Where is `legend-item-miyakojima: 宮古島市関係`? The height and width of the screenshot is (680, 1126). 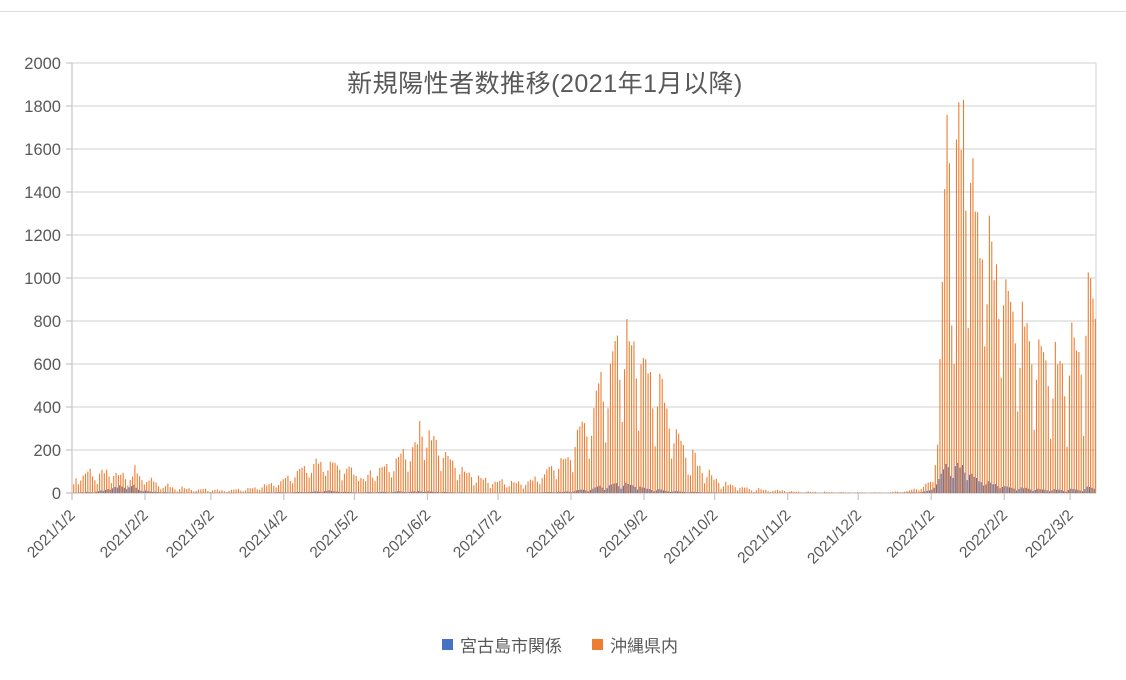
legend-item-miyakojima: 宮古島市関係 is located at coordinates (502, 644).